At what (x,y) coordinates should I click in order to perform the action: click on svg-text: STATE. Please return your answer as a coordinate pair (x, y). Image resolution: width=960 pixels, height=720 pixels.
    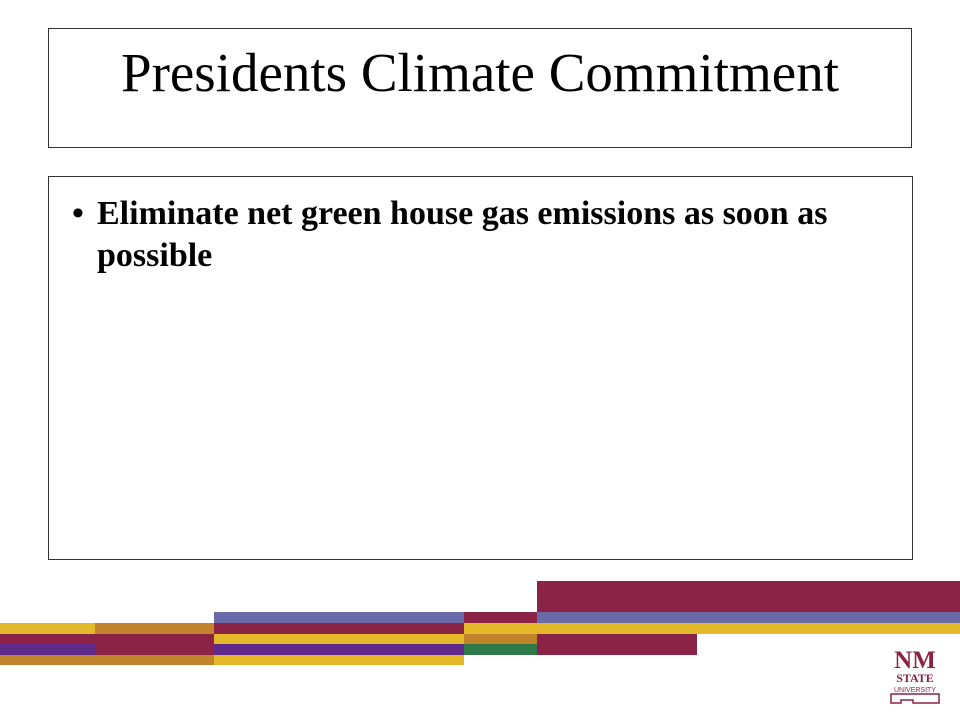
    Looking at the image, I should click on (915, 678).